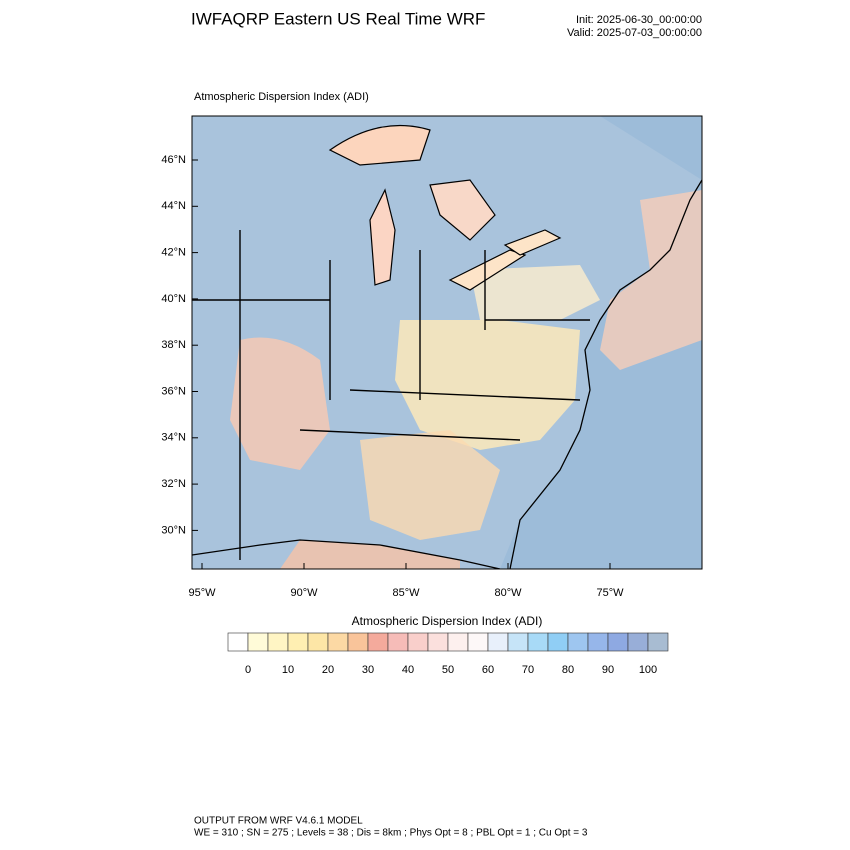 The height and width of the screenshot is (850, 850). Describe the element at coordinates (535, 292) in the screenshot. I see `region-low-adi` at that location.